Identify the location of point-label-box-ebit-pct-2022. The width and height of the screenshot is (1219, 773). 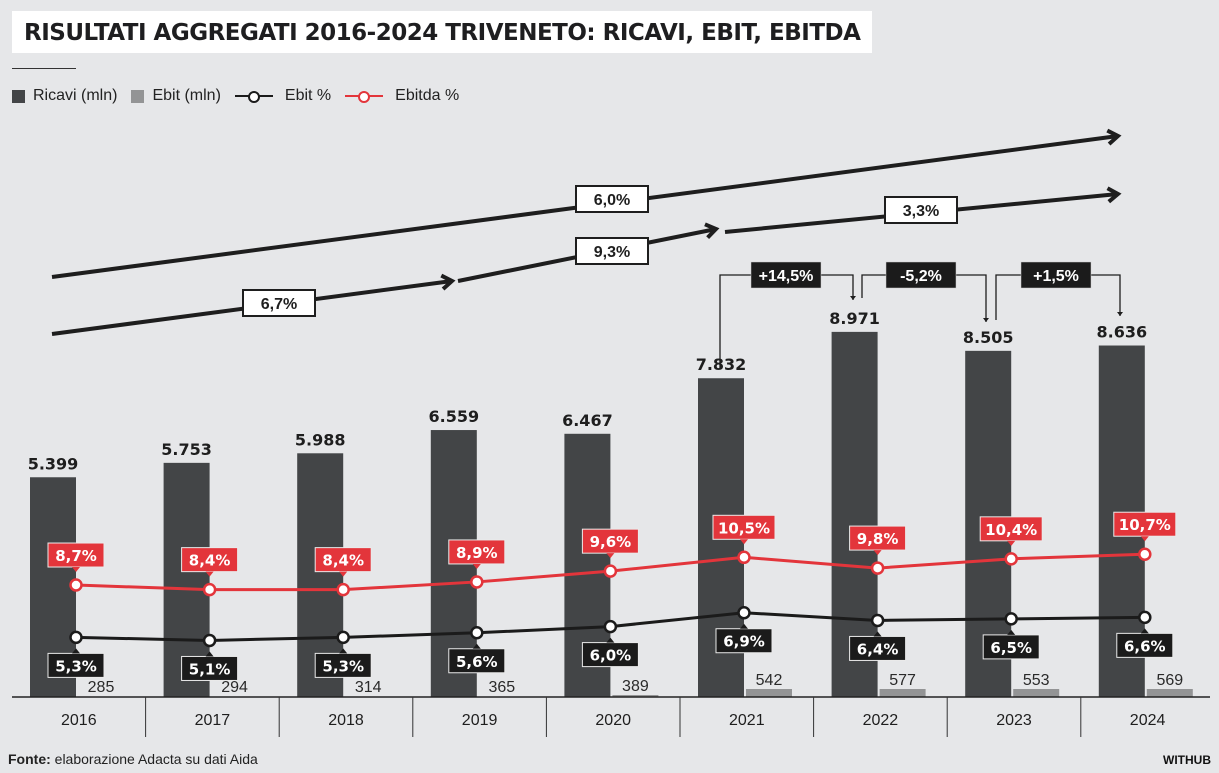
(878, 648).